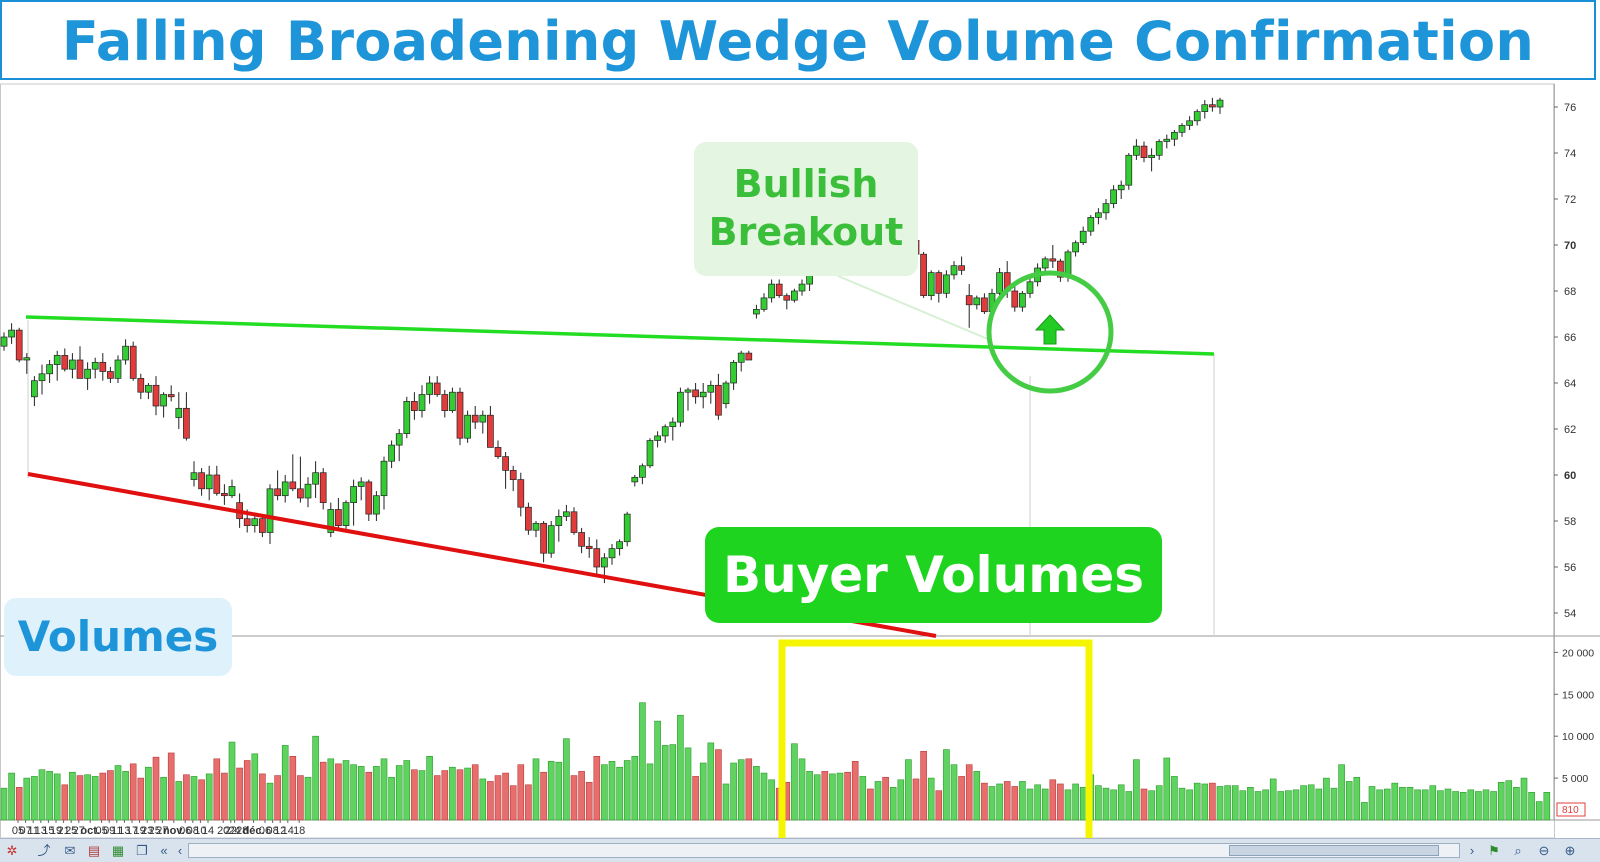 Image resolution: width=1600 pixels, height=862 pixels. I want to click on volume-tick-label: 15 000, so click(1578, 695).